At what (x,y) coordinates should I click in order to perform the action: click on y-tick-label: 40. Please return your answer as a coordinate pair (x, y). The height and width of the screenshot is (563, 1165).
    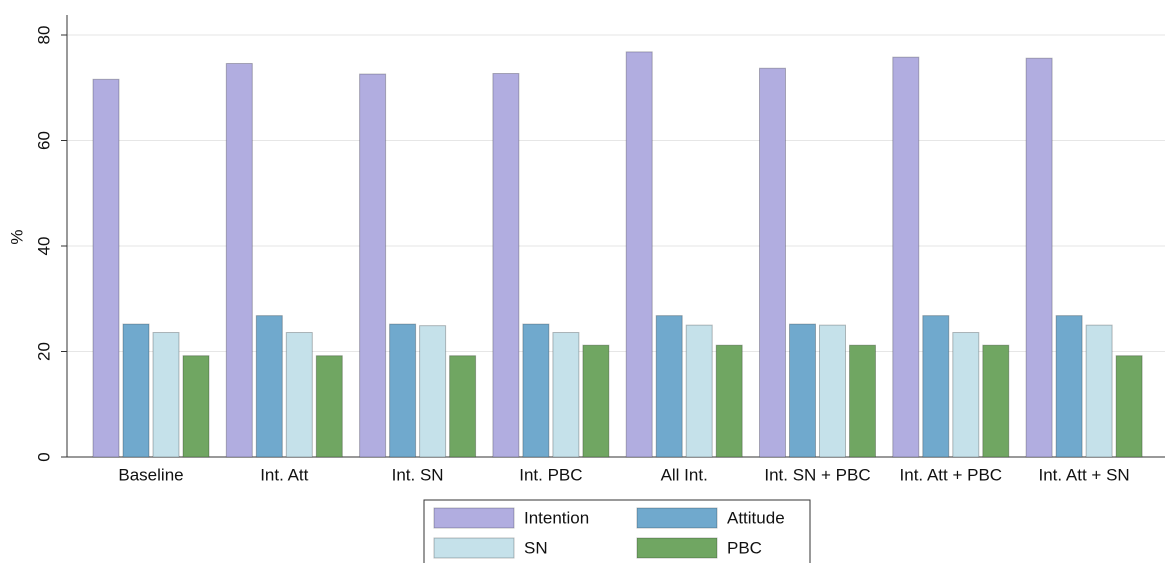
    Looking at the image, I should click on (43, 246).